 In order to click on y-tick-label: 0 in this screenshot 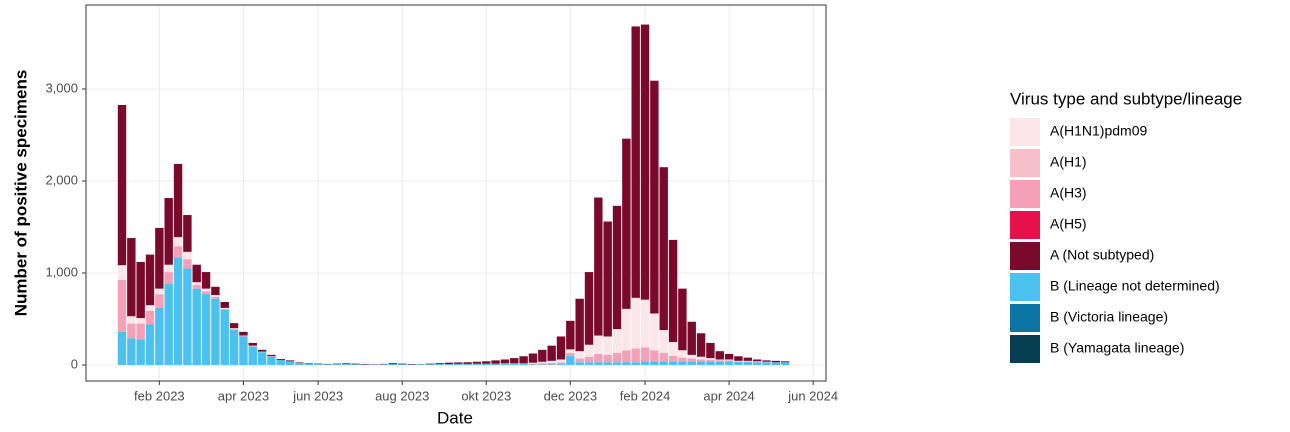, I will do `click(74, 363)`.